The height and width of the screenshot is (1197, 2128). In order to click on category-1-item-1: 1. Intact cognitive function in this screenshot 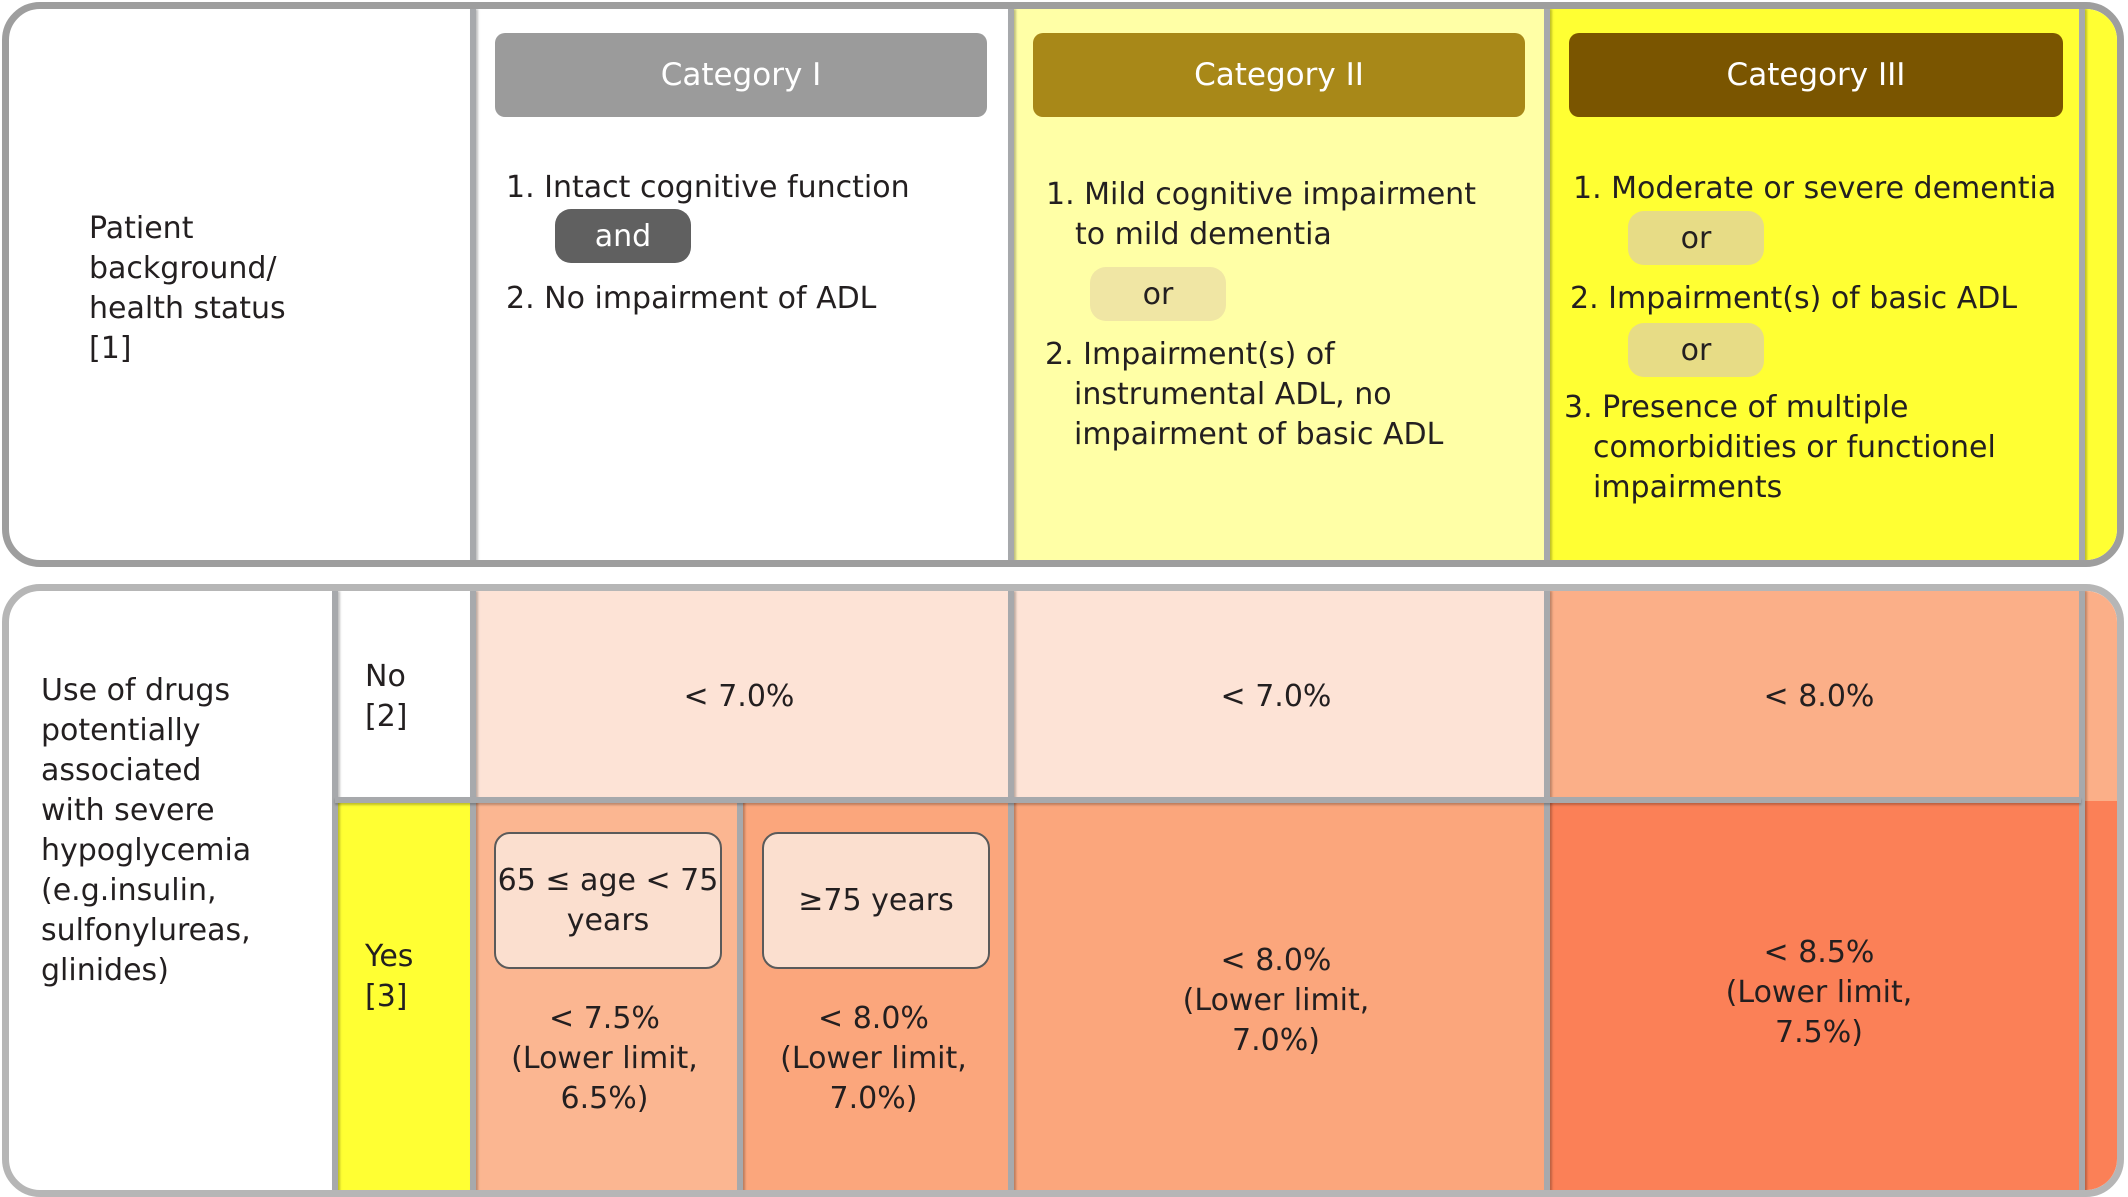, I will do `click(708, 187)`.